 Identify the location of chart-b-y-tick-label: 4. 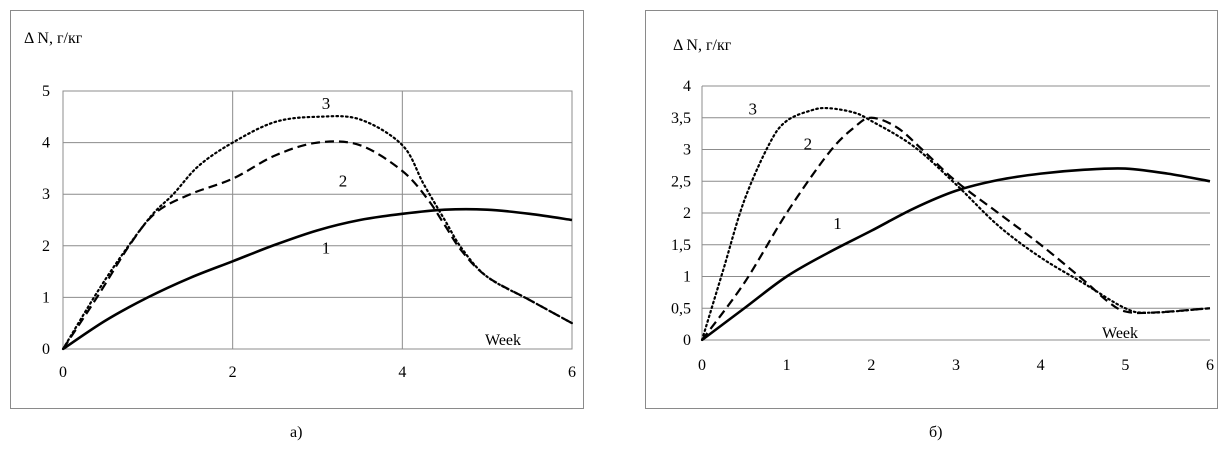
(687, 86).